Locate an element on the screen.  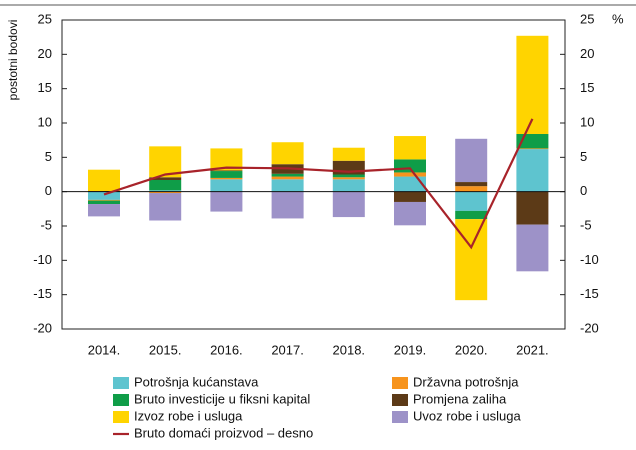
y-tick-label: -15 is located at coordinates (42, 293).